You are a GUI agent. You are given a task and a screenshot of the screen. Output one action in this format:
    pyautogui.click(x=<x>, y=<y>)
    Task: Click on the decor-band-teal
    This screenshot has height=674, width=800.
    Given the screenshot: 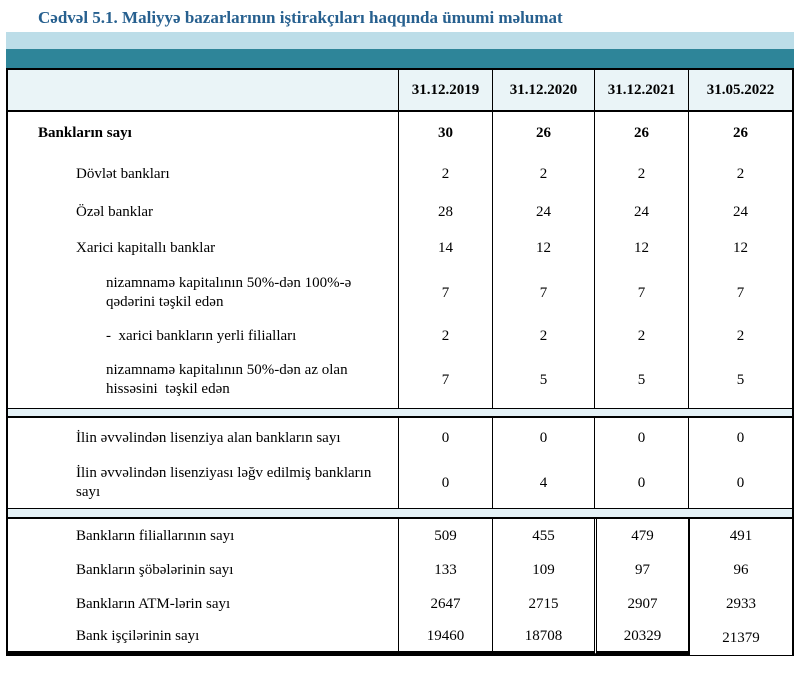 What is the action you would take?
    pyautogui.click(x=400, y=58)
    